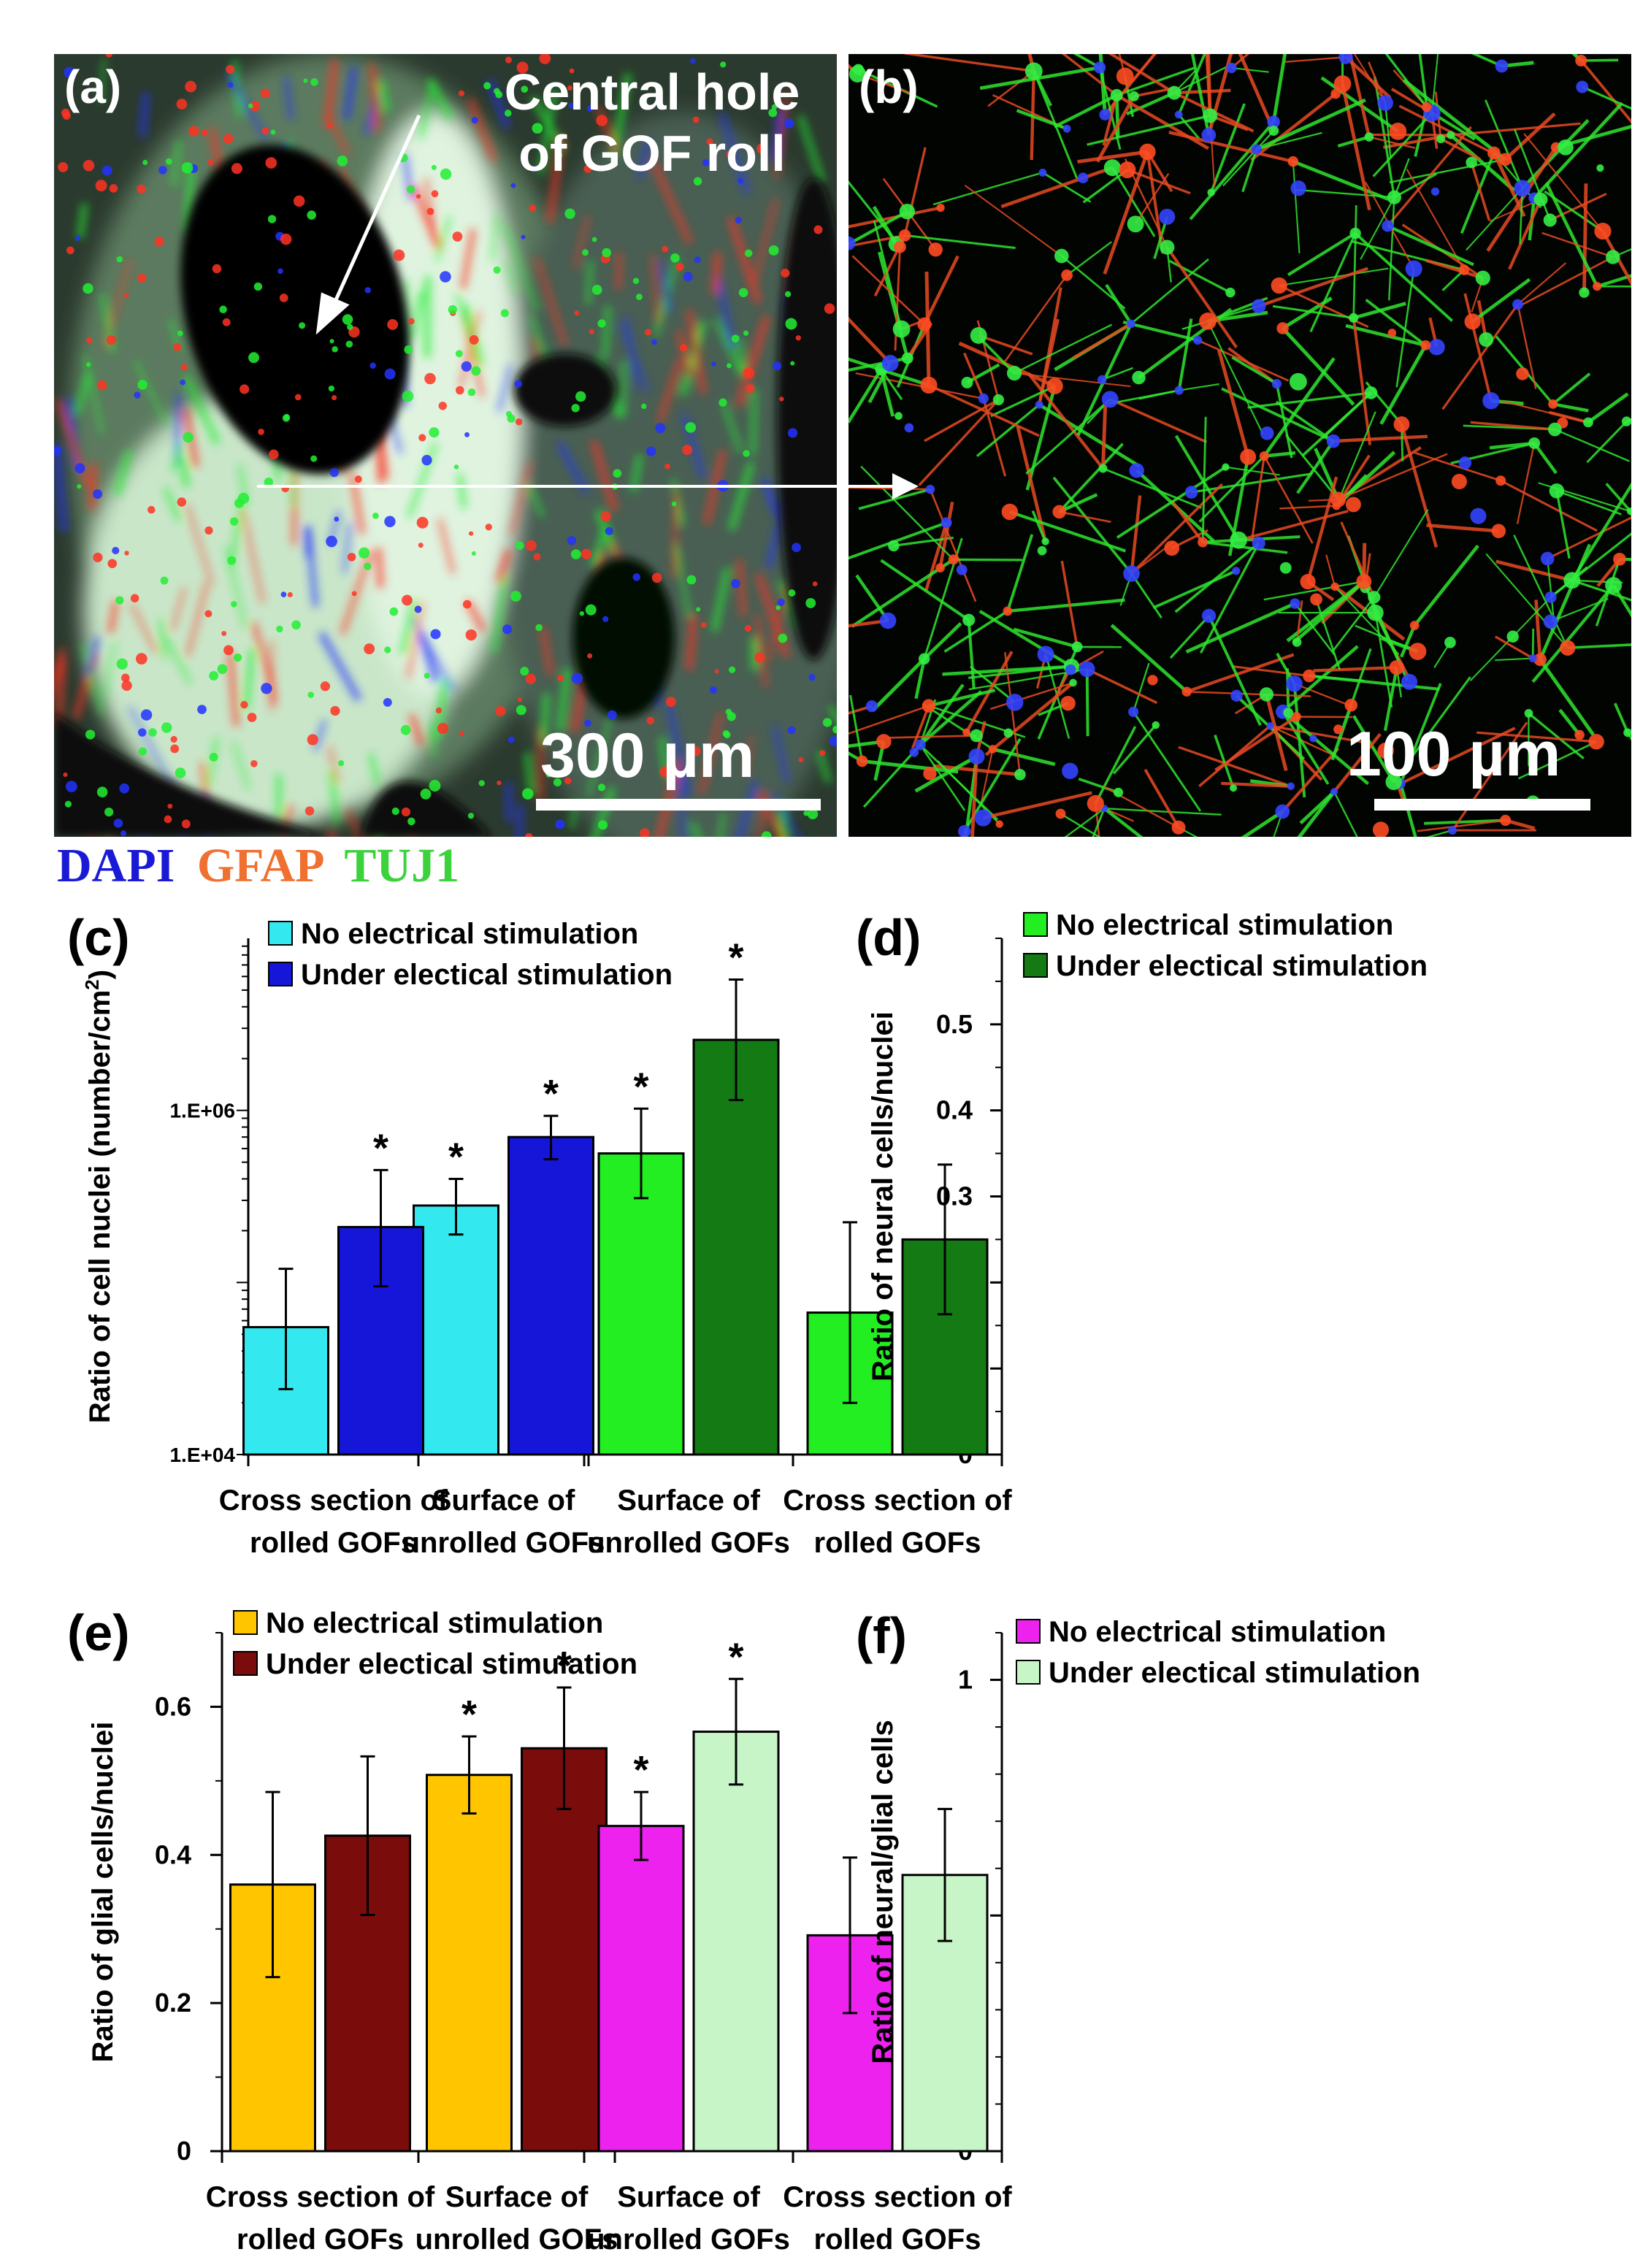 This screenshot has height=2268, width=1651. What do you see at coordinates (320, 2197) in the screenshot?
I see `x-category-label: Cross section of` at bounding box center [320, 2197].